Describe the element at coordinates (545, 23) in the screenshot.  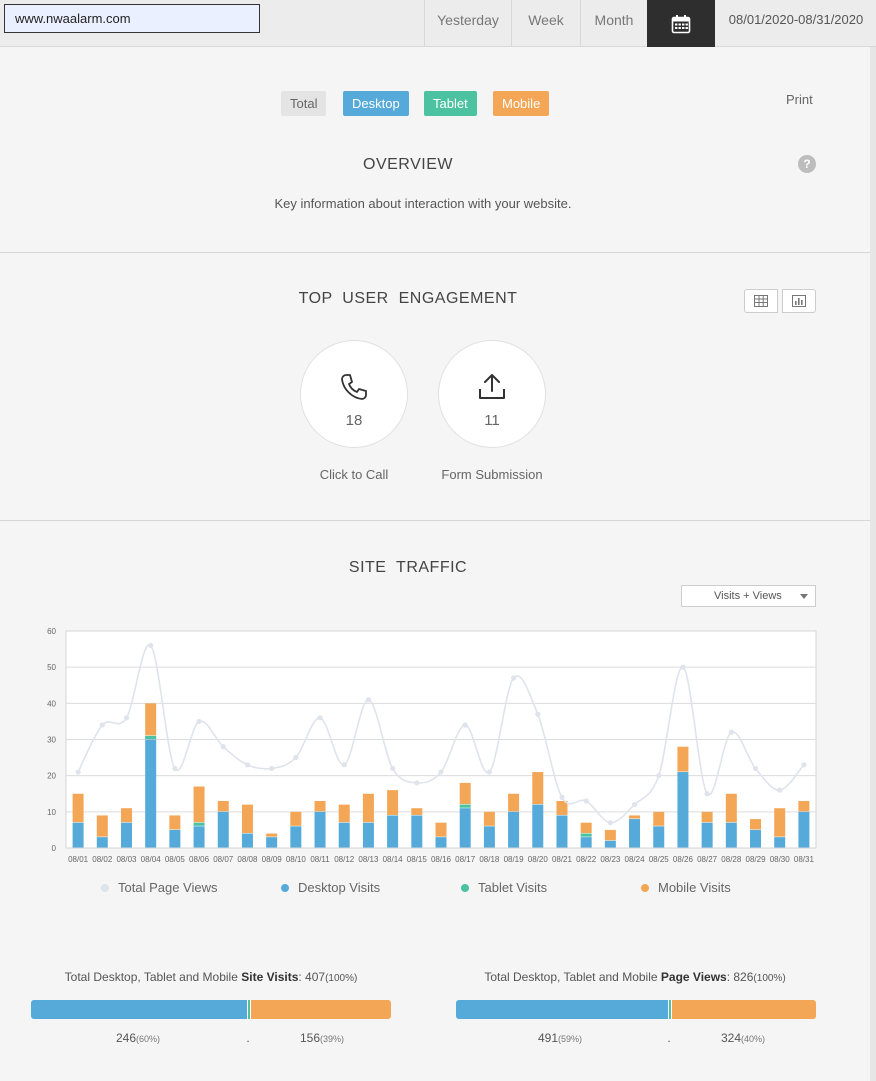
I see `range-week-button: Week` at that location.